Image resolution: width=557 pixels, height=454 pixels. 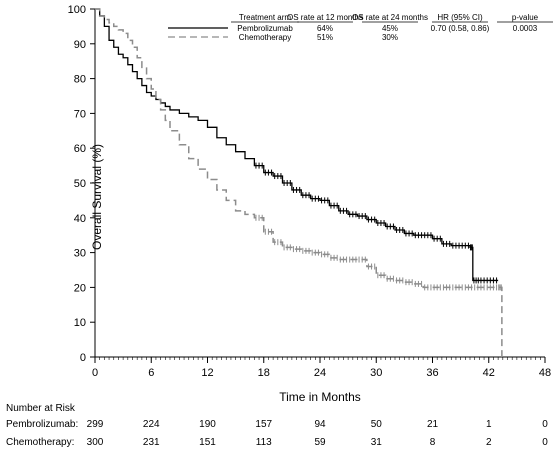 I want to click on x-tick-label: 6, so click(x=151, y=373).